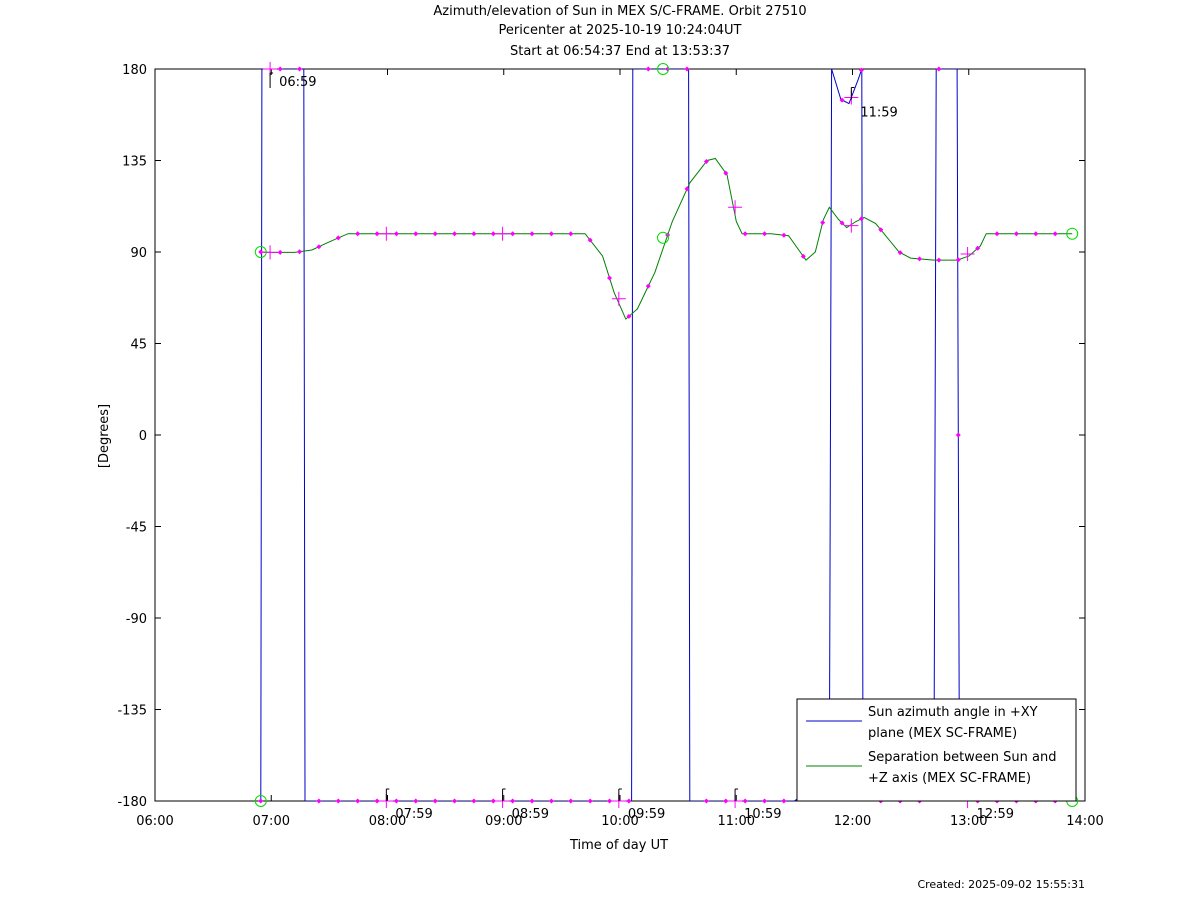 The width and height of the screenshot is (1200, 901). I want to click on time-label: 09:59, so click(646, 814).